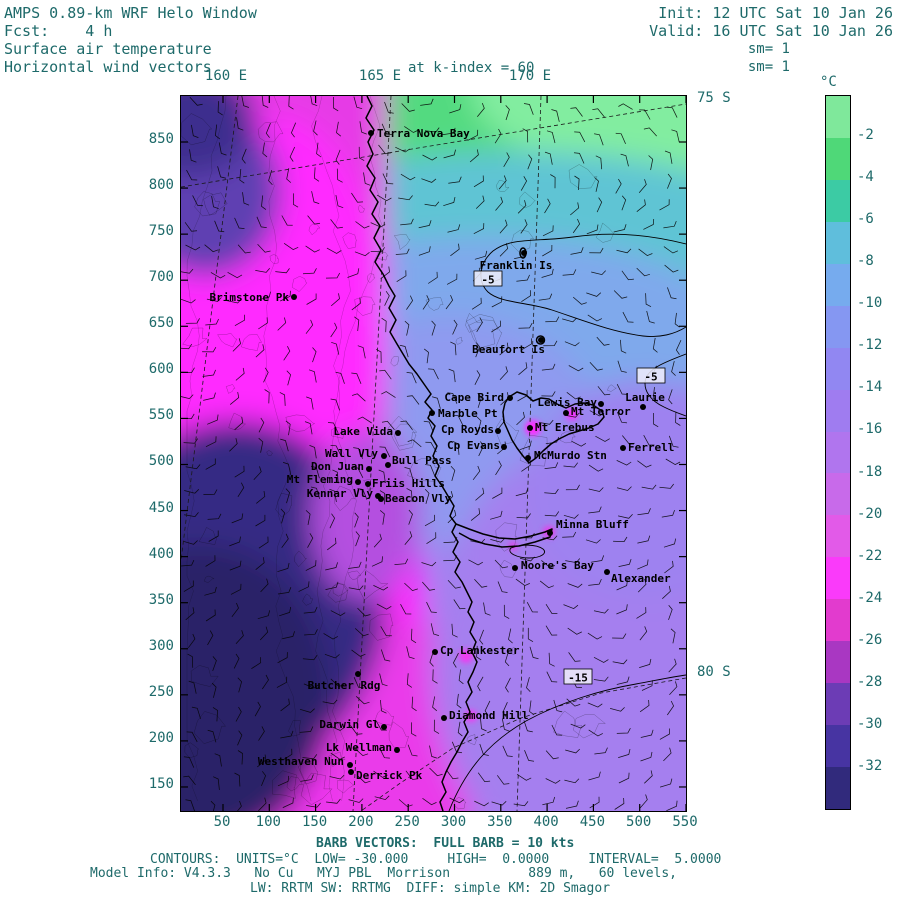  I want to click on y-axis-tick-label: 300, so click(161, 645).